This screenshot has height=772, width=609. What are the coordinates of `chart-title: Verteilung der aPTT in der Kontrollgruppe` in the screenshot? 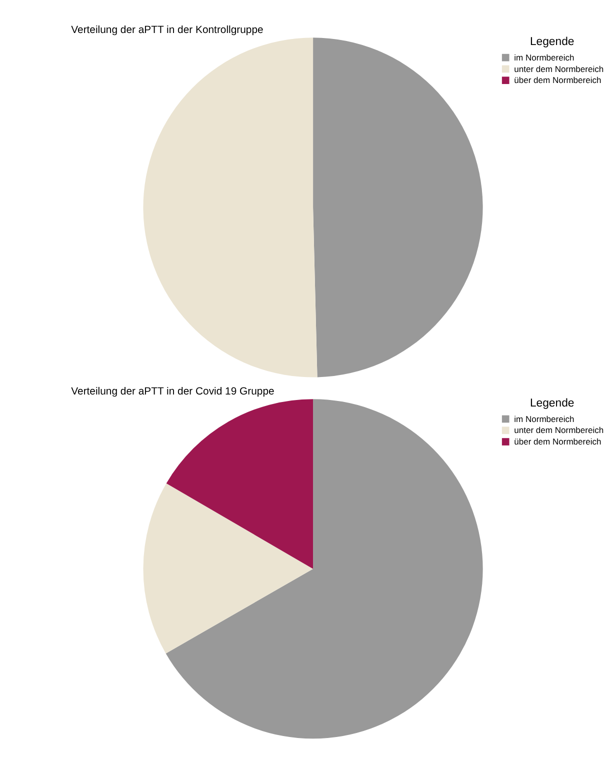 It's located at (167, 30).